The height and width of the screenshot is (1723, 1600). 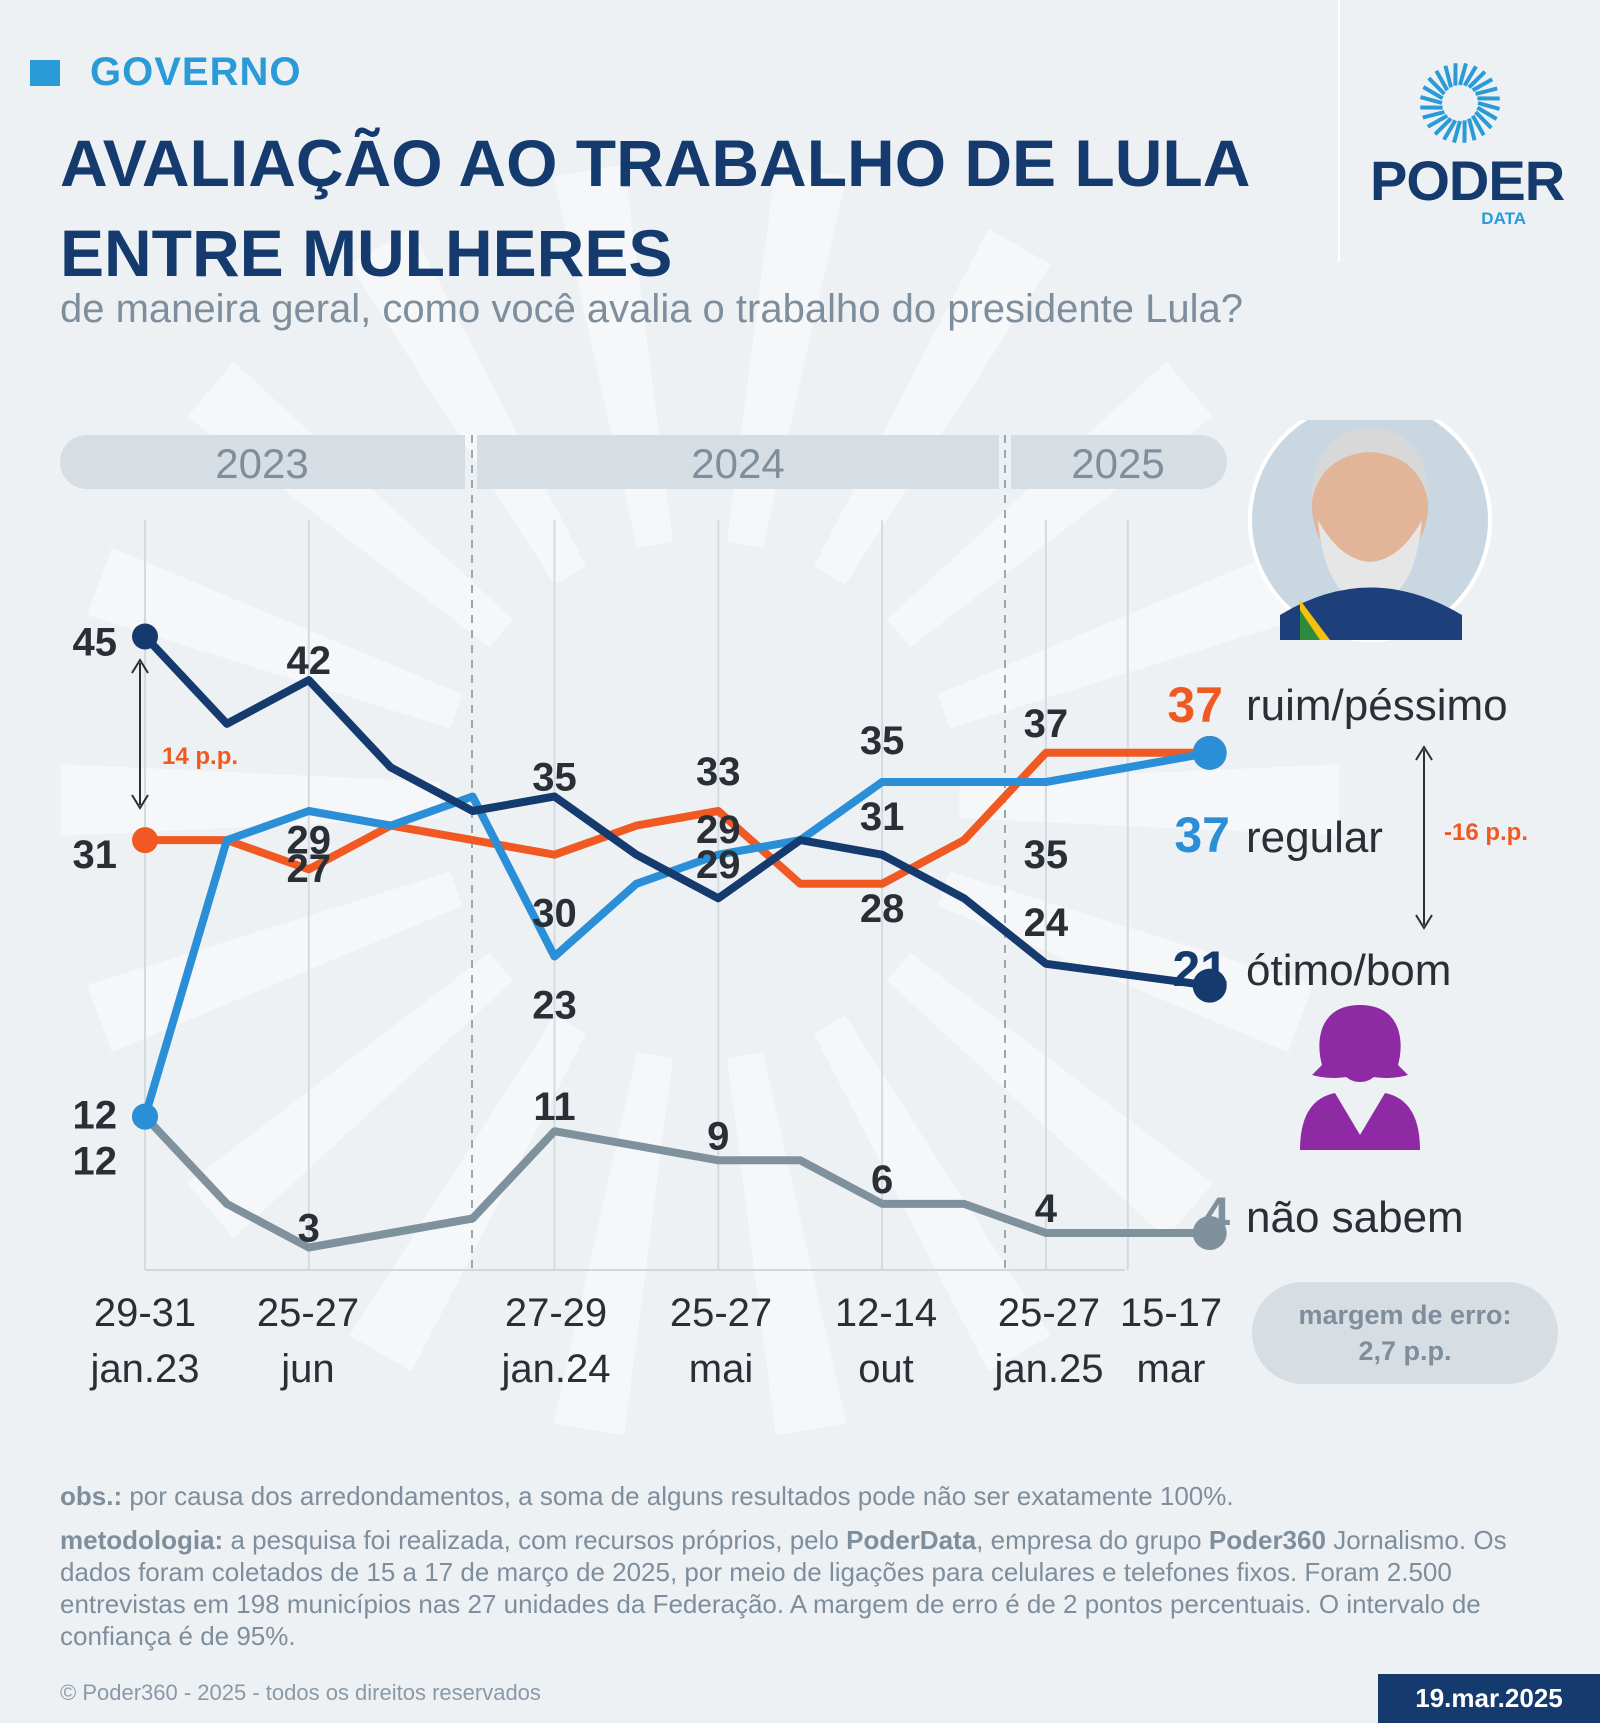 I want to click on year-label-2025: 2025, so click(x=1117, y=463).